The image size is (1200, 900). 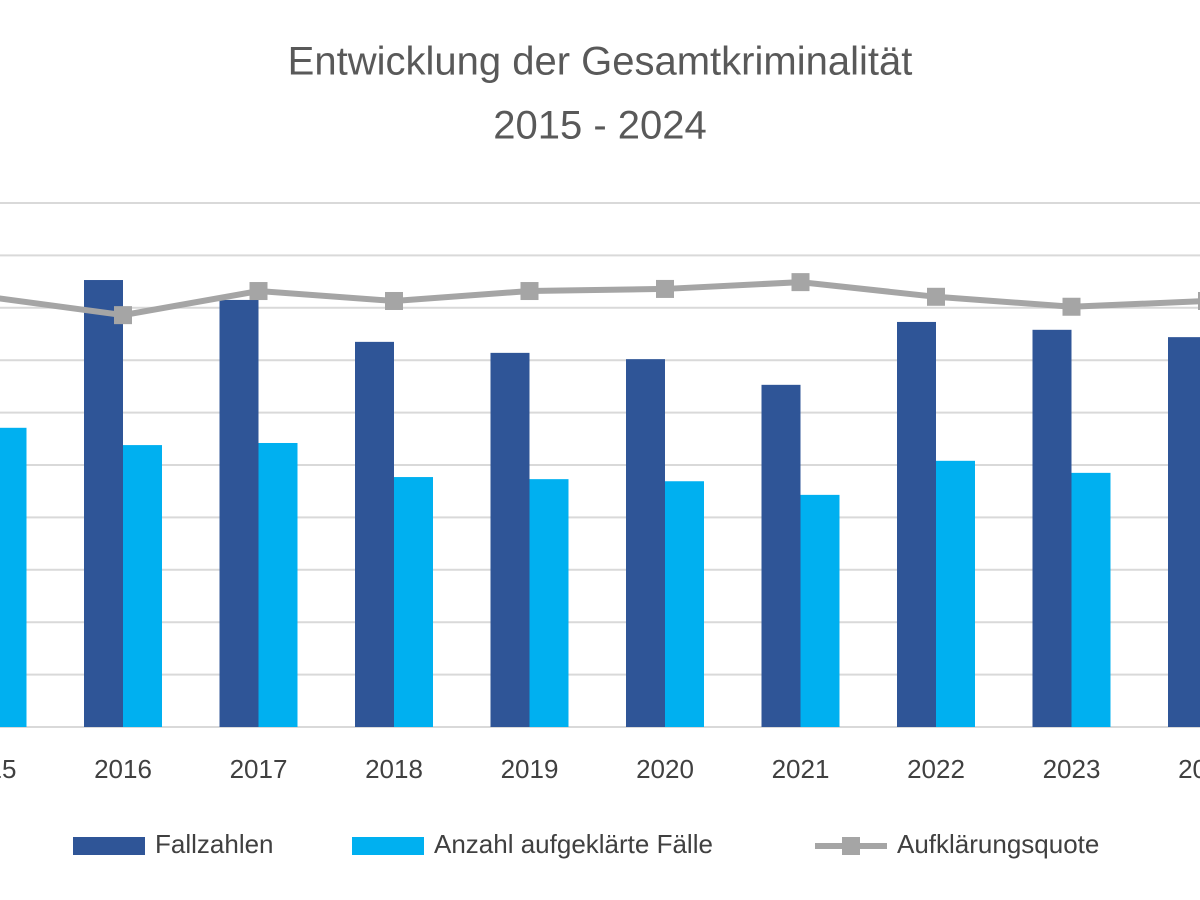 I want to click on x-tick-label: 2024, so click(x=1189, y=769).